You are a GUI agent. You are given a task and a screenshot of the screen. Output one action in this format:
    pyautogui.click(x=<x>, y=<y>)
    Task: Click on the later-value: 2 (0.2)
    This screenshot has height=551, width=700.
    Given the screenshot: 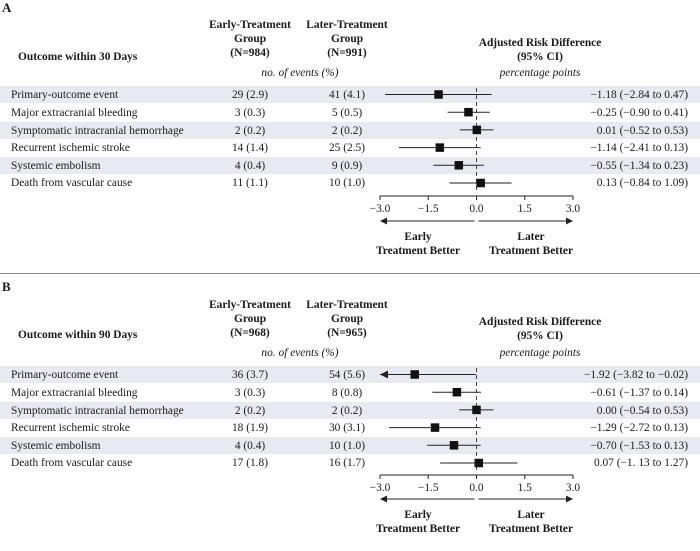 What is the action you would take?
    pyautogui.click(x=347, y=131)
    